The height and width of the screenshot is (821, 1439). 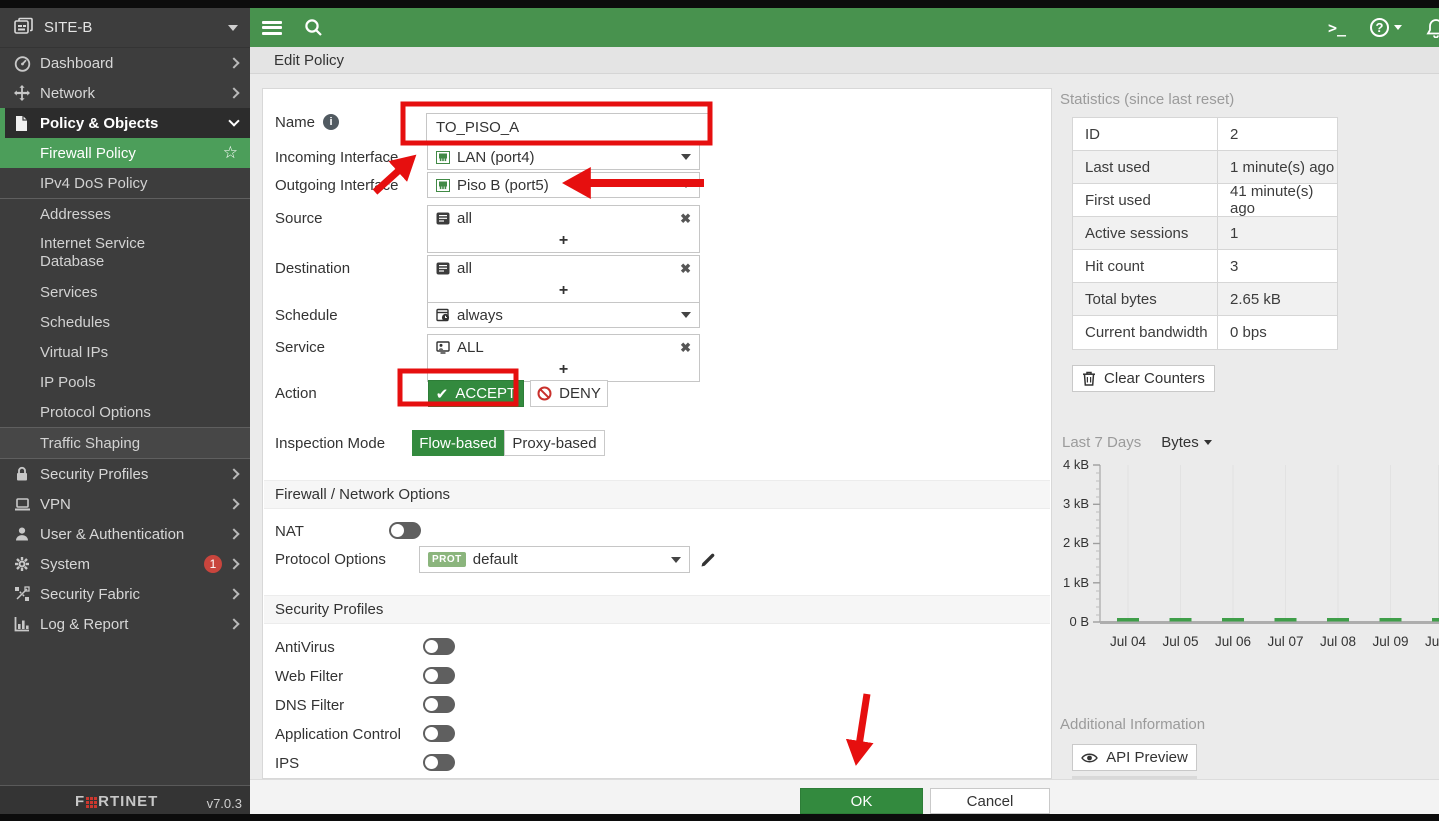 What do you see at coordinates (125, 594) in the screenshot?
I see `sidebar-item-security-fabric: Security Fabric` at bounding box center [125, 594].